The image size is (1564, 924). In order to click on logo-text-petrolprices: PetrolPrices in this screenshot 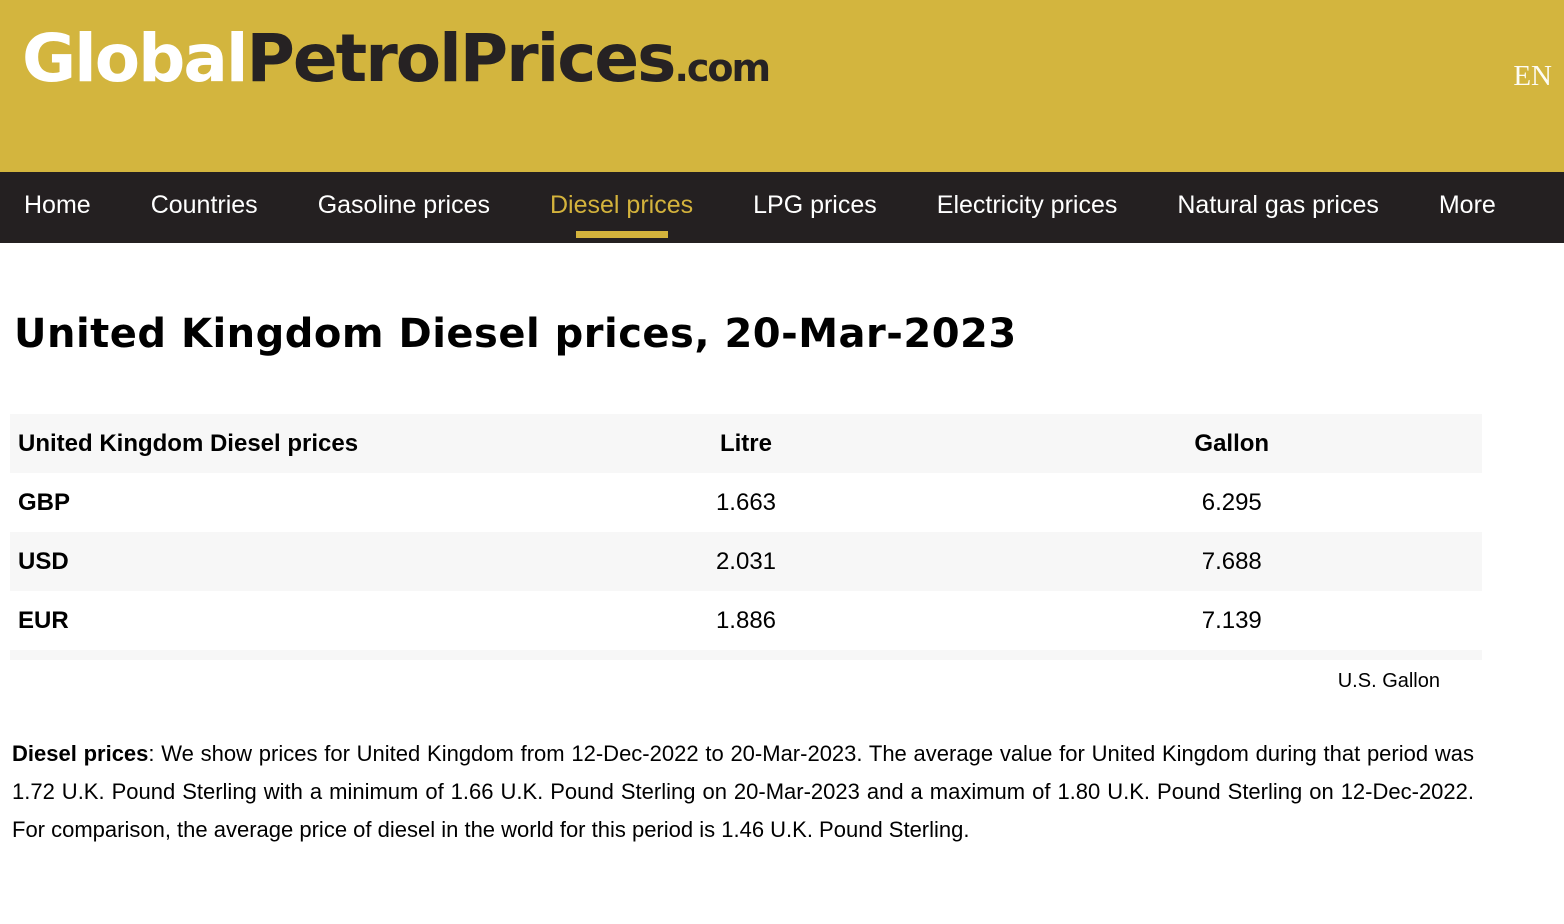, I will do `click(461, 58)`.